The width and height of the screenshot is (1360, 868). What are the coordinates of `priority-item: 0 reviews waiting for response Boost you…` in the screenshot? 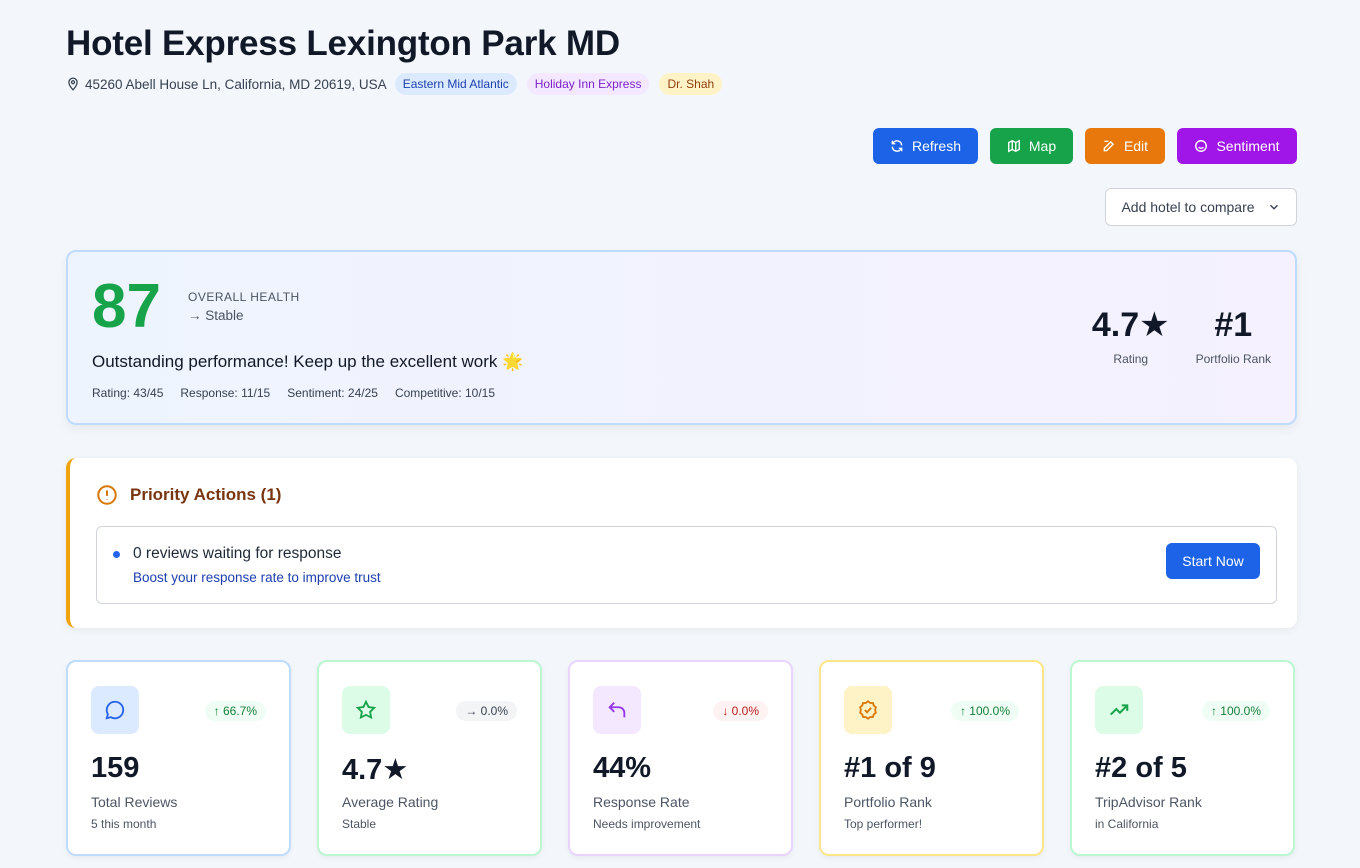 It's located at (686, 565).